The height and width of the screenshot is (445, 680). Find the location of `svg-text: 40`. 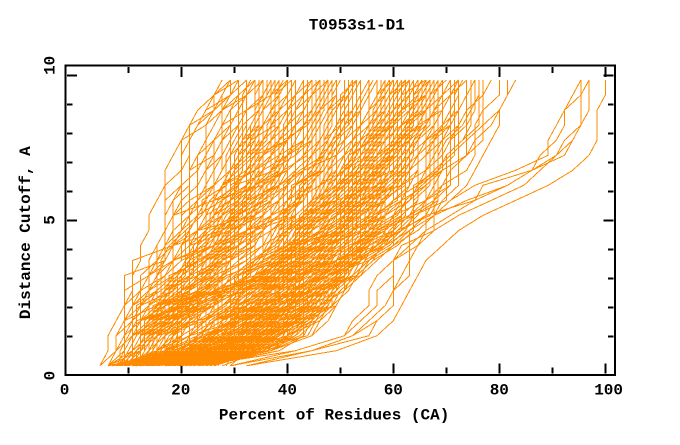

svg-text: 40 is located at coordinates (287, 391).